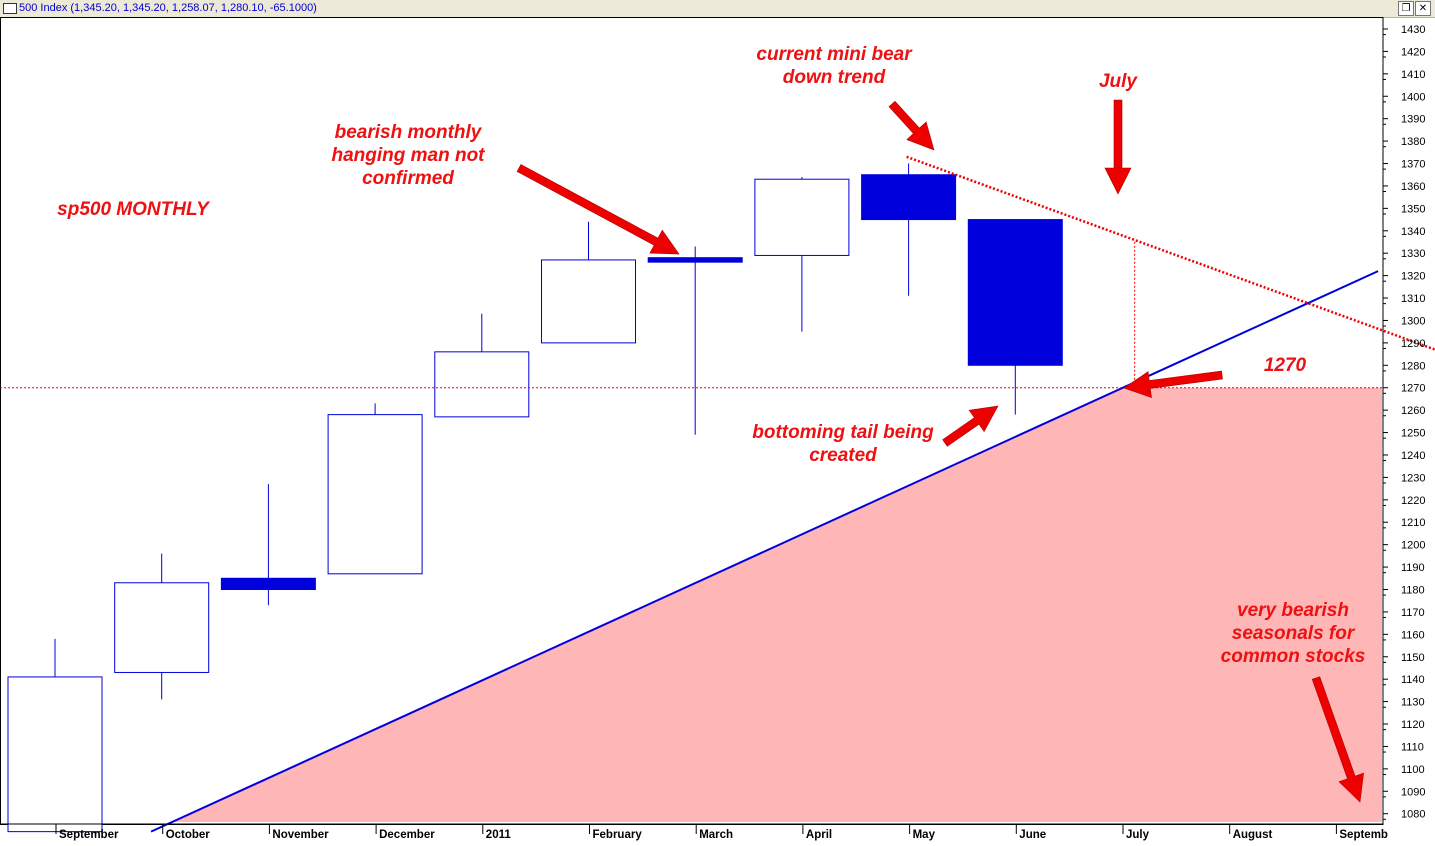 The image size is (1435, 846). I want to click on x-tick-label: 2011, so click(499, 835).